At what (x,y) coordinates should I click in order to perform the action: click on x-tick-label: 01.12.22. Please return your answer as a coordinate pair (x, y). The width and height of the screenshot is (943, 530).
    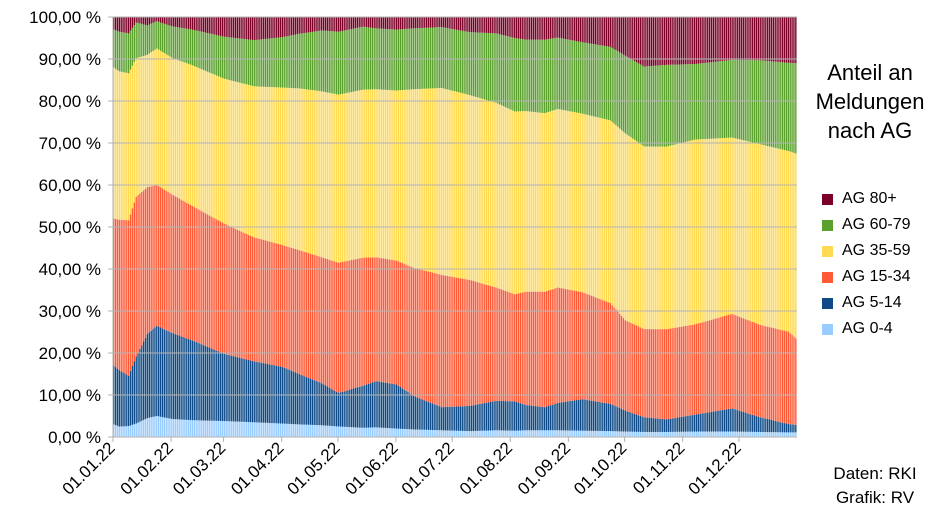
    Looking at the image, I should click on (714, 468).